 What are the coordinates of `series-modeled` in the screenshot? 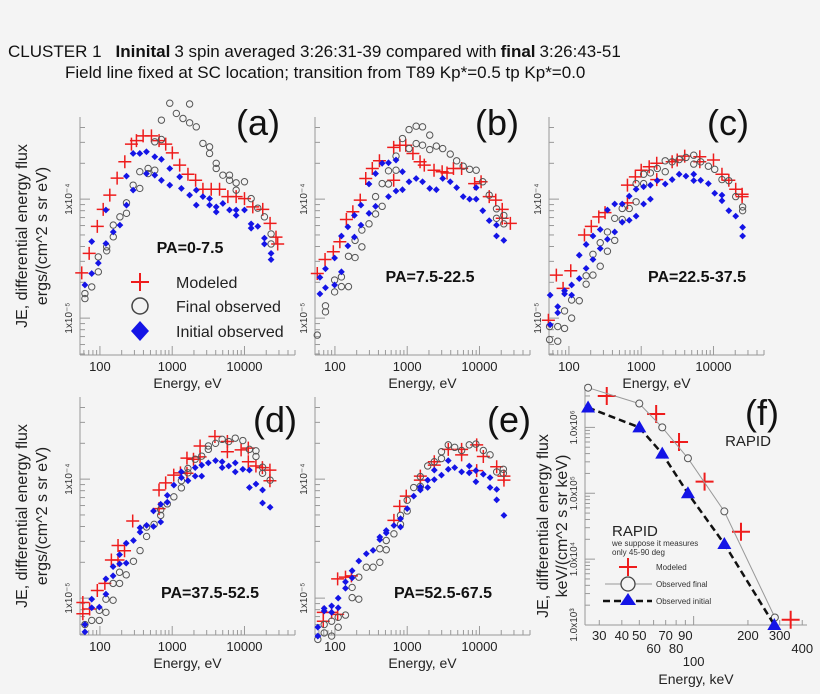 It's located at (645, 238).